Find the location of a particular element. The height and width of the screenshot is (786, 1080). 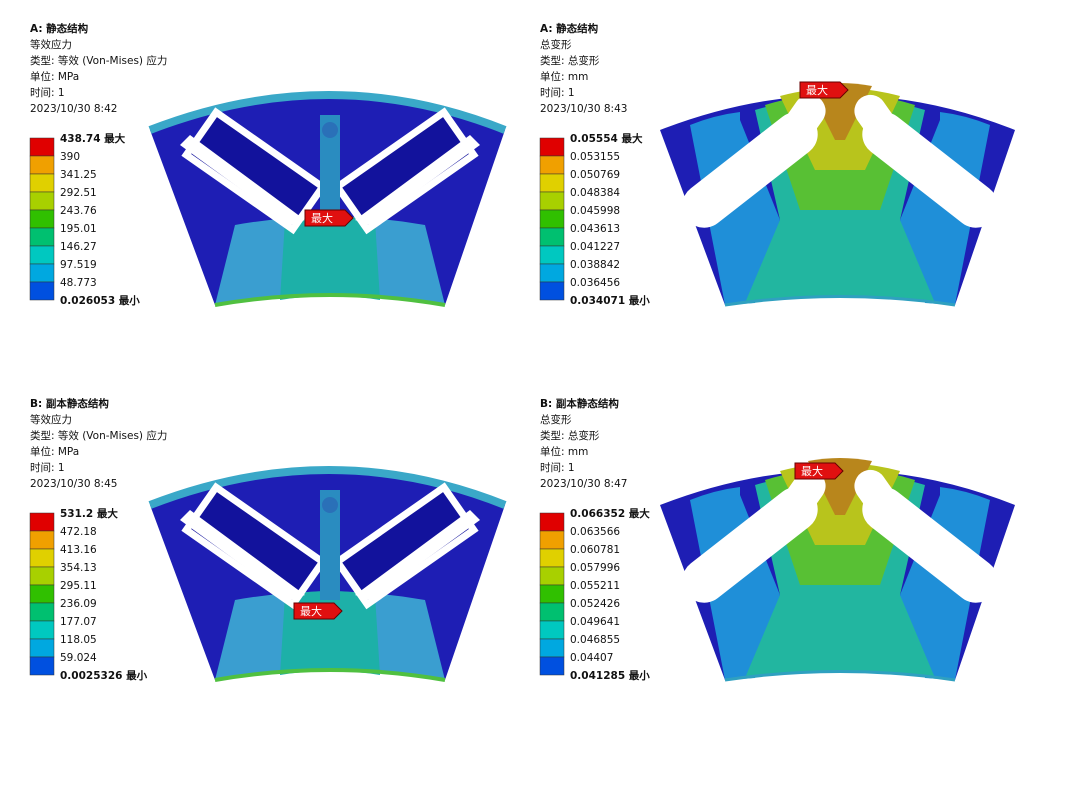

legend-label: 0.046855 is located at coordinates (595, 640).